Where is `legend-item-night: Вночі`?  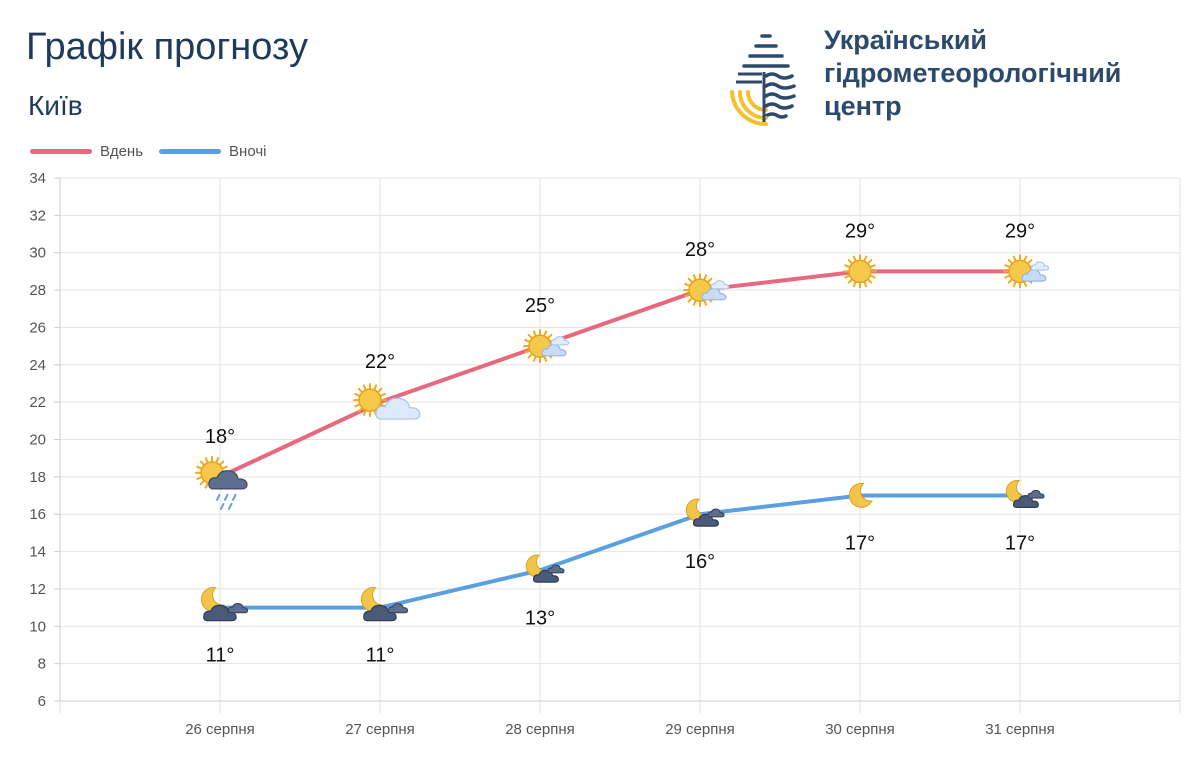 legend-item-night: Вночі is located at coordinates (212, 151).